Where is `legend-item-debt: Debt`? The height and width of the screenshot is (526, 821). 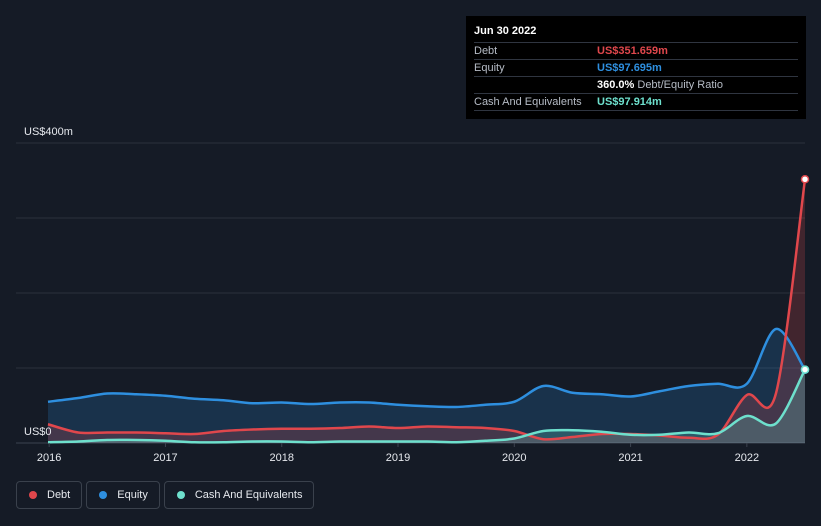
legend-item-debt: Debt is located at coordinates (49, 495).